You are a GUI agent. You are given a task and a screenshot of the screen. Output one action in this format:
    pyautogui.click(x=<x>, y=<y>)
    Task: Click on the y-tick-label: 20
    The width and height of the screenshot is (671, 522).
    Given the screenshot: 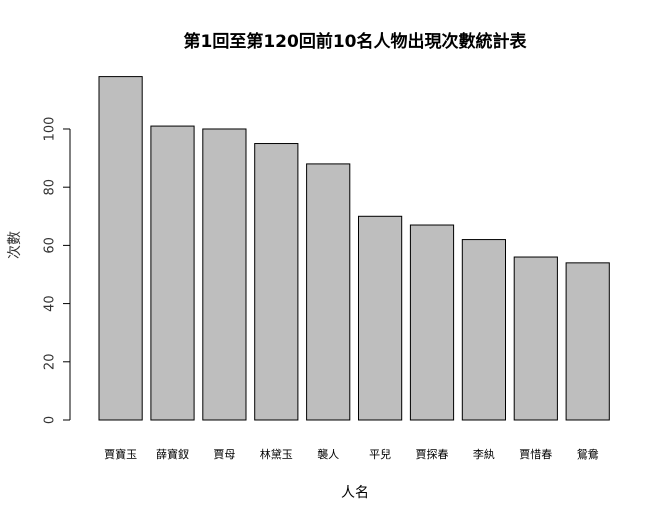 What is the action you would take?
    pyautogui.click(x=50, y=362)
    